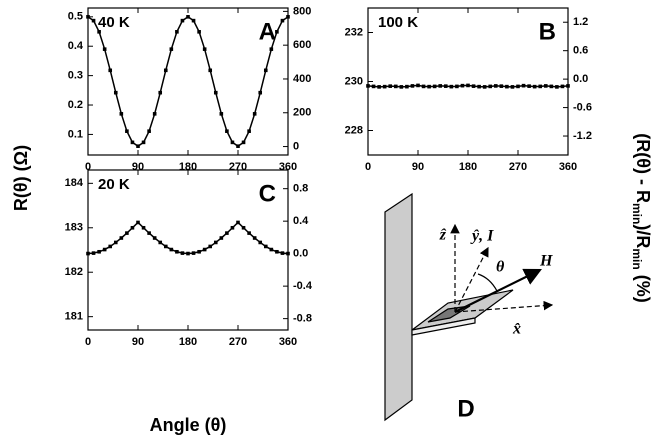  What do you see at coordinates (302, 45) in the screenshot?
I see `y2-tick-label: 600` at bounding box center [302, 45].